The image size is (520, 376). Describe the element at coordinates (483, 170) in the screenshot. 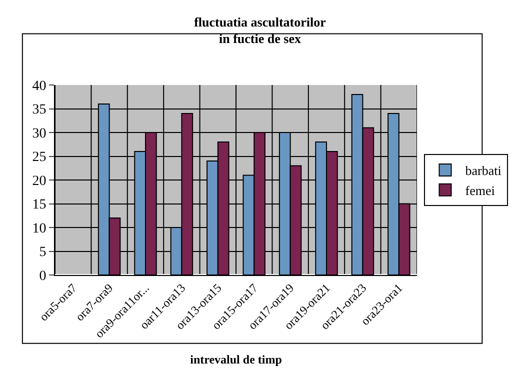

I see `legend-label: barbati` at that location.